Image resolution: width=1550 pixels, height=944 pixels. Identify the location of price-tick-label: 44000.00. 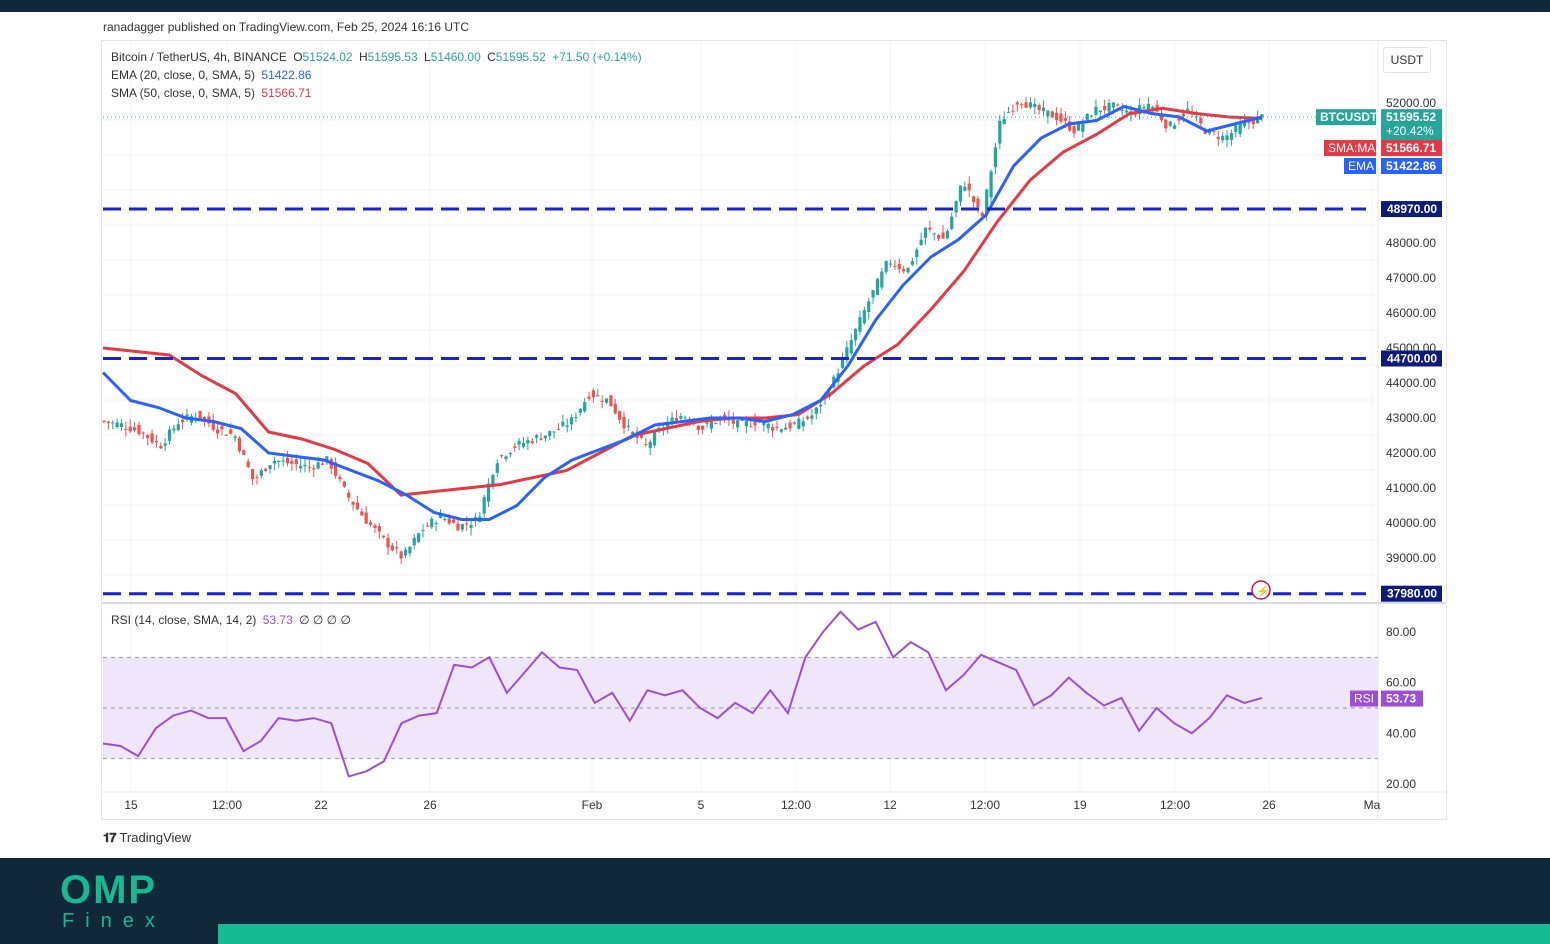
(1411, 383).